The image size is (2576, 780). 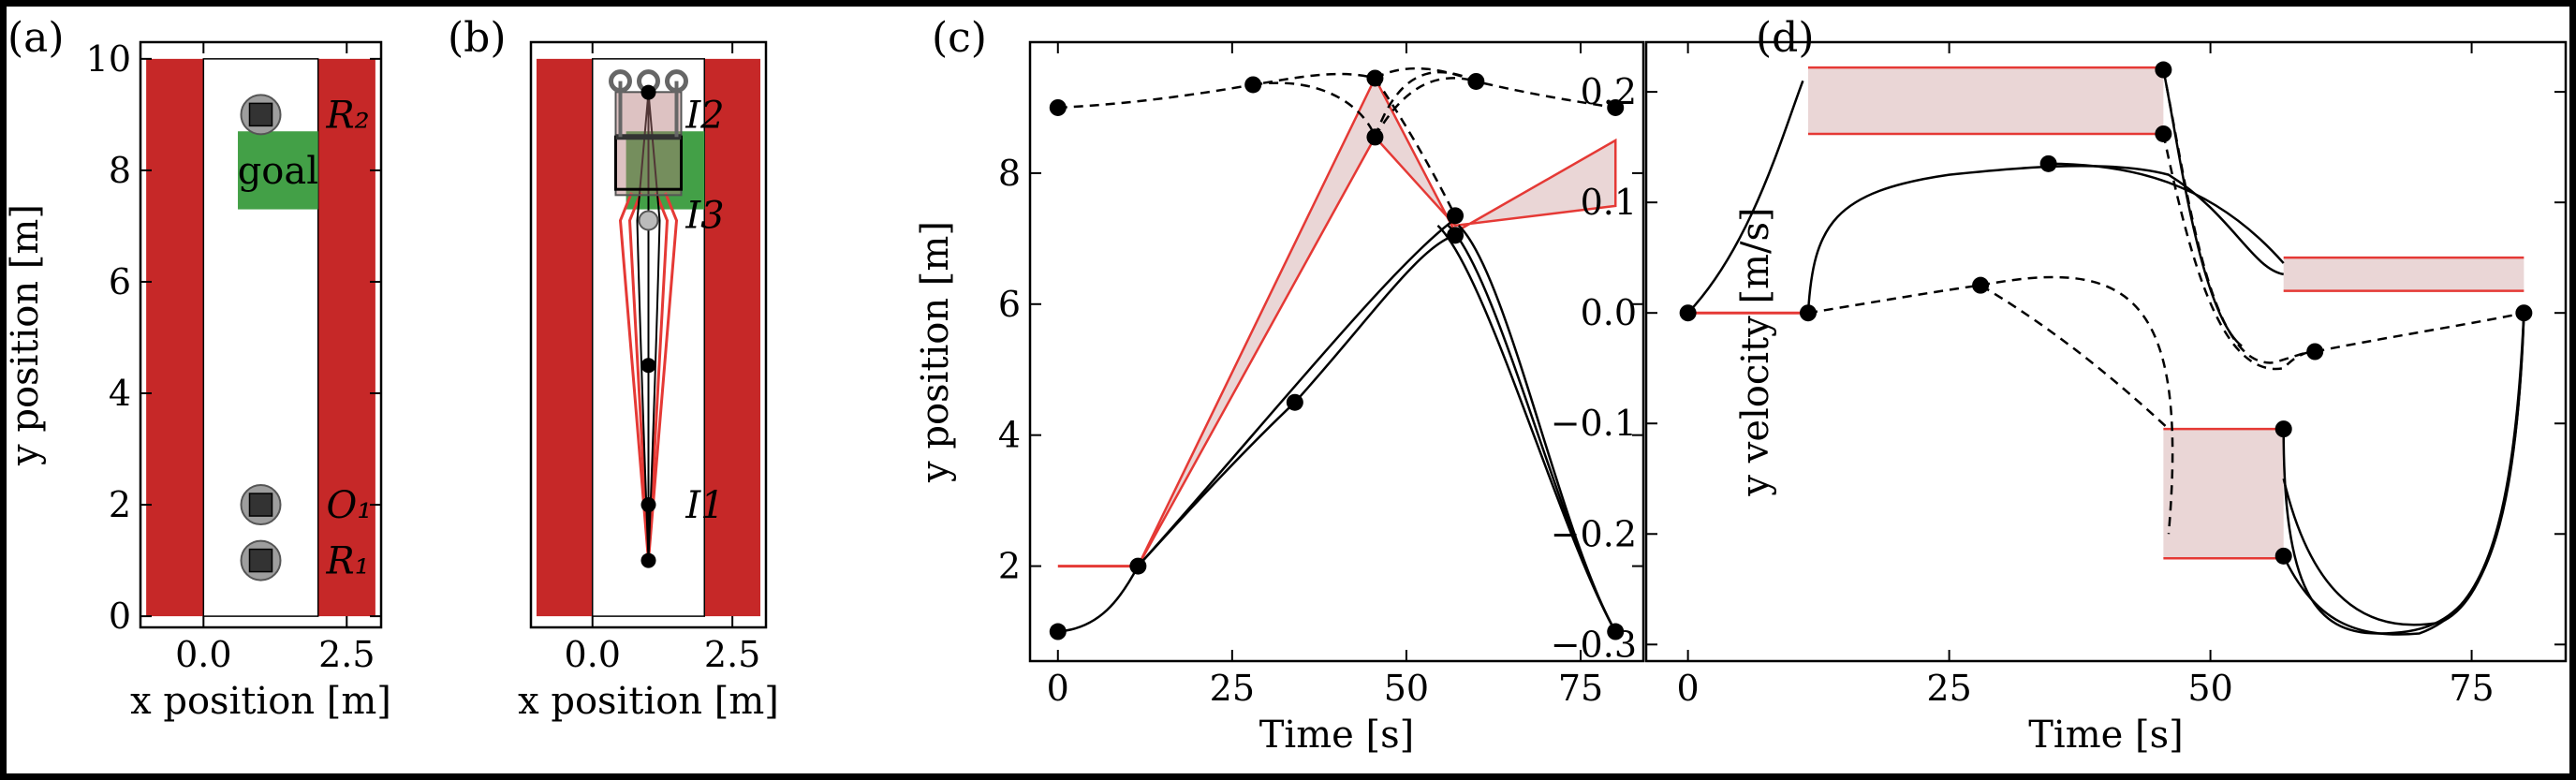 I want to click on goal-region, so click(x=278, y=170).